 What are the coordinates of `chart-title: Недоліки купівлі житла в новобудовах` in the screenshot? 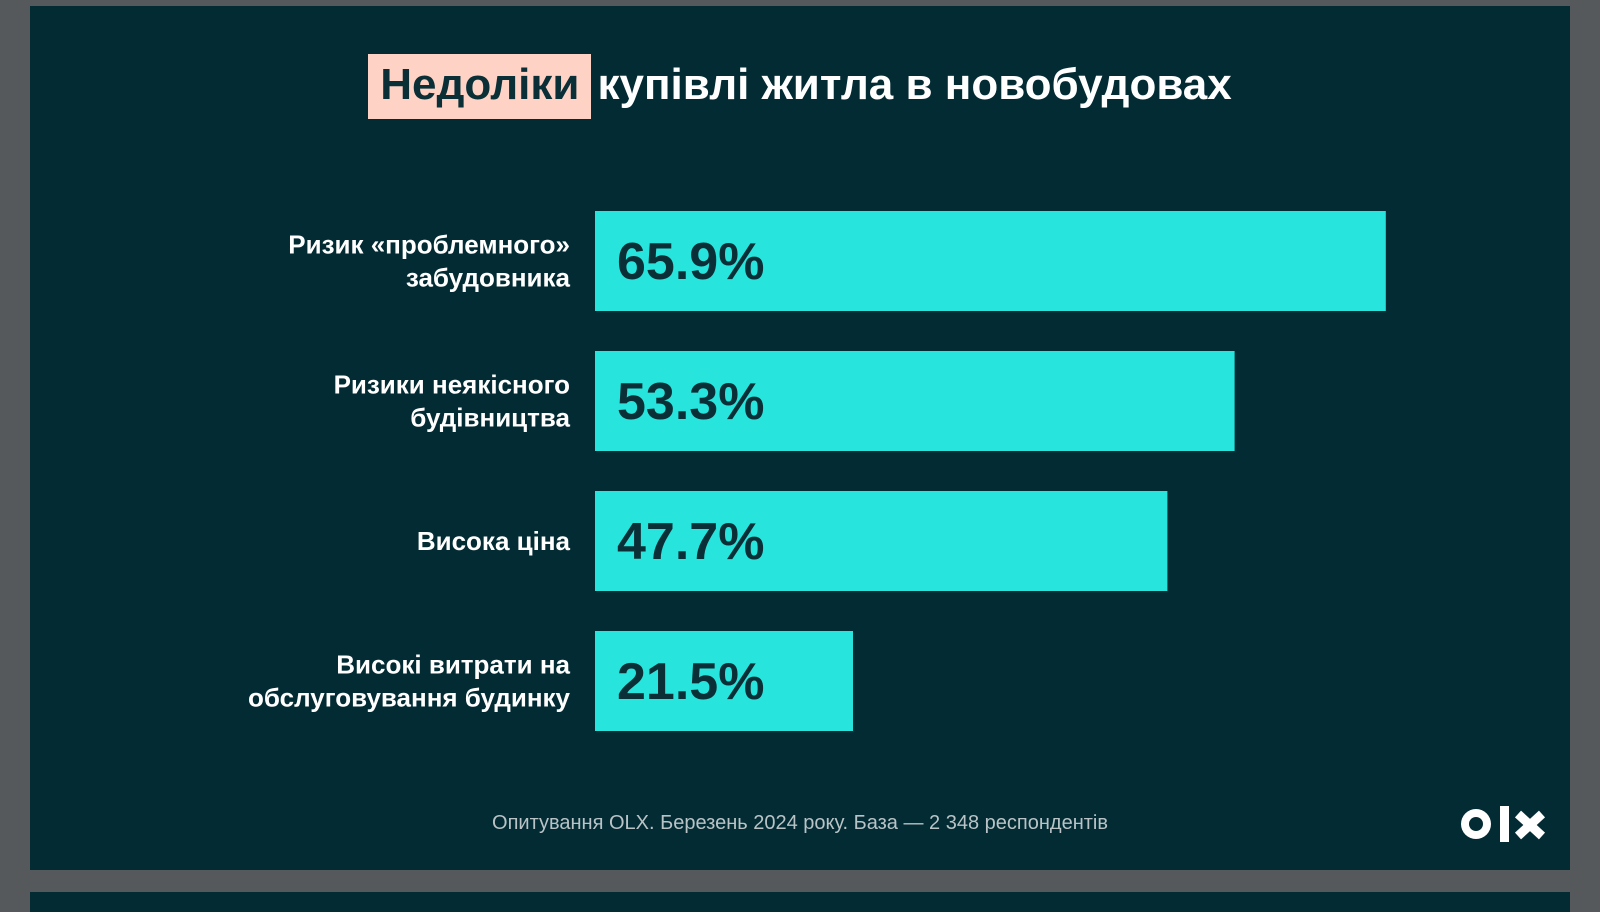 It's located at (800, 86).